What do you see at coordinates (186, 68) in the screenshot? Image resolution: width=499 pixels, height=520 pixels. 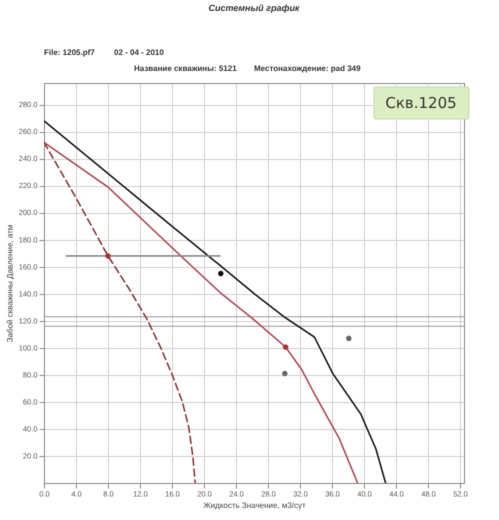 I see `text: Название скважины: 5121` at bounding box center [186, 68].